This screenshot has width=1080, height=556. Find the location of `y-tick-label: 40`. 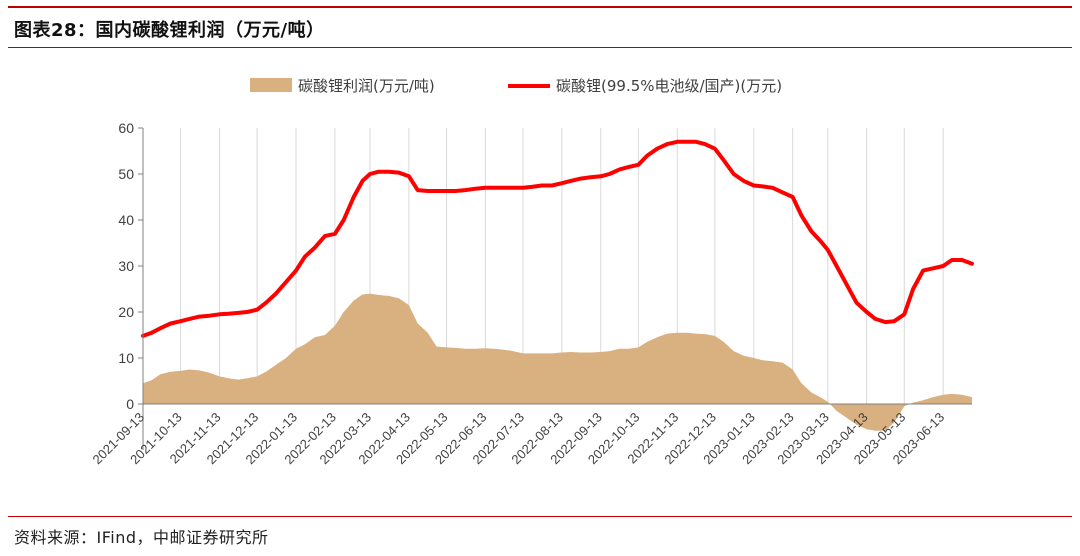

y-tick-label: 40 is located at coordinates (126, 220).